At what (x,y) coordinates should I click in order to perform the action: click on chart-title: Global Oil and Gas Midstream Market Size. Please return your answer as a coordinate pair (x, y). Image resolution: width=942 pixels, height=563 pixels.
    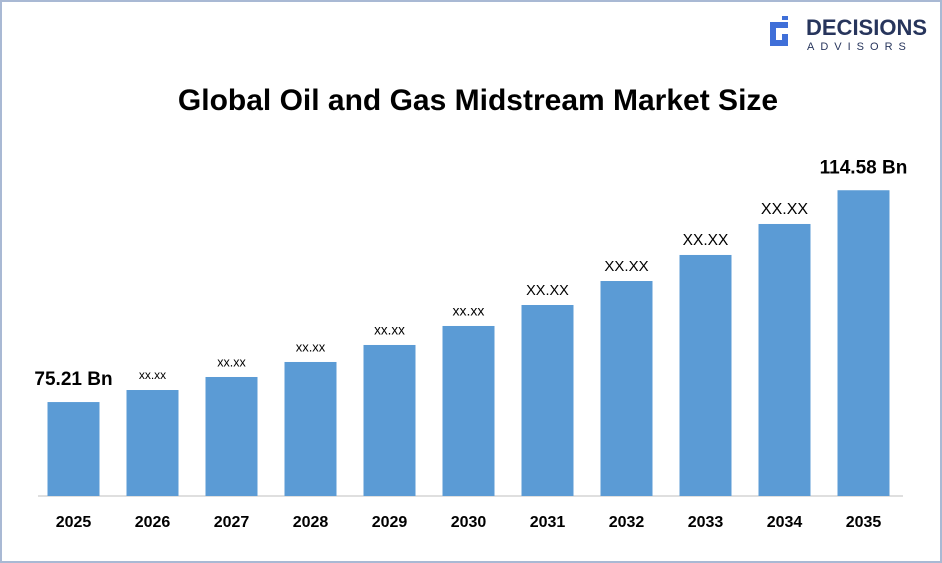
    Looking at the image, I should click on (478, 100).